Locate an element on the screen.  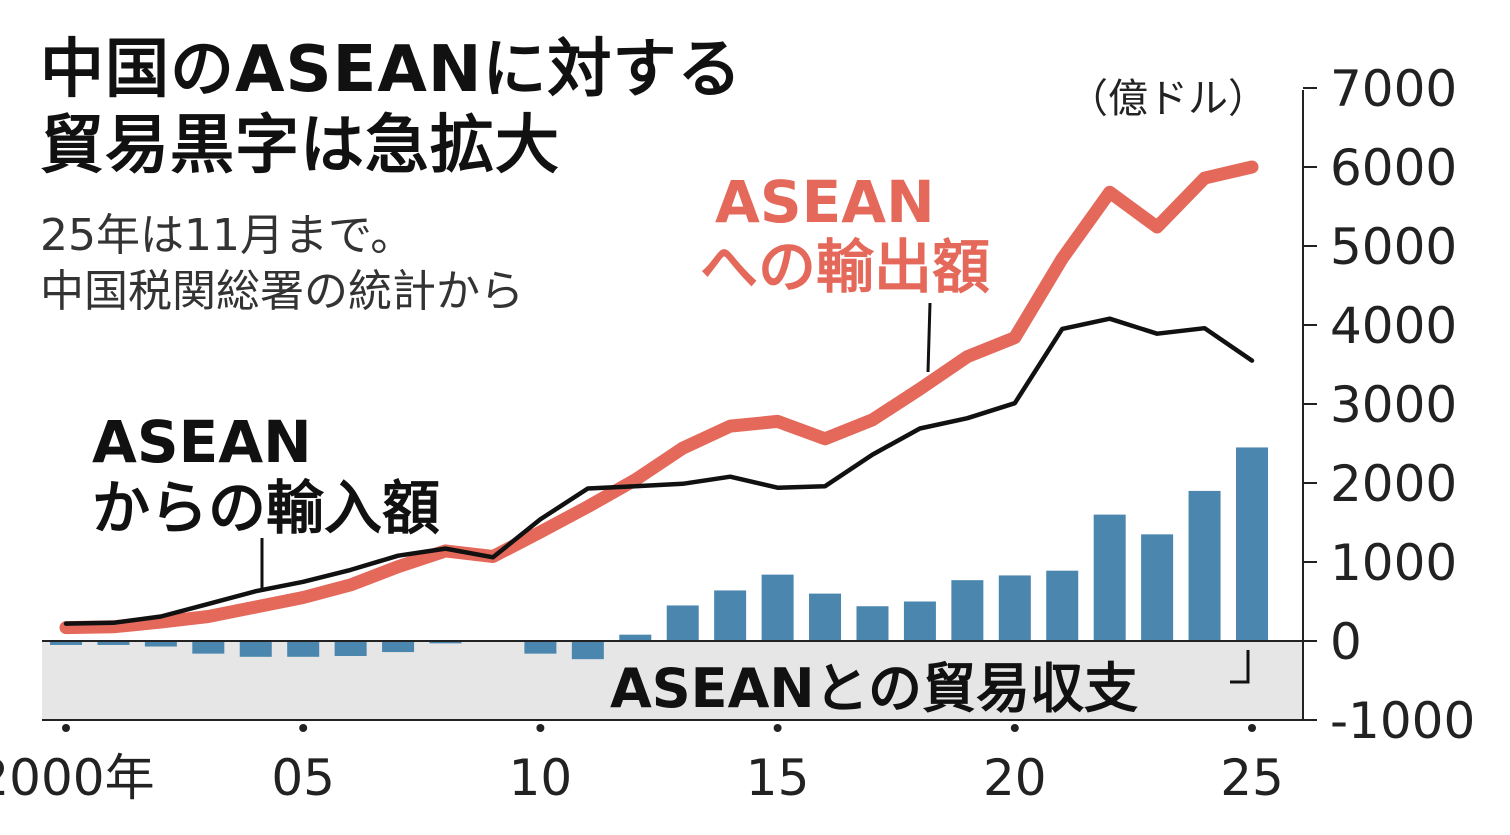
x-tick-label: 10 is located at coordinates (541, 778).